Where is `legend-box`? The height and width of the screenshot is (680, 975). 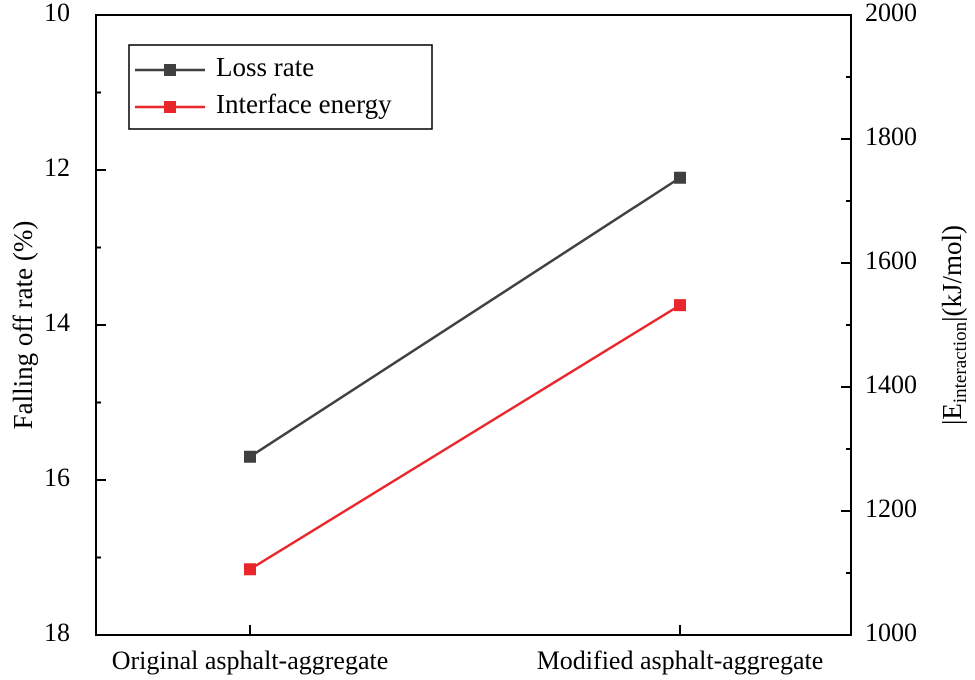 legend-box is located at coordinates (280, 87).